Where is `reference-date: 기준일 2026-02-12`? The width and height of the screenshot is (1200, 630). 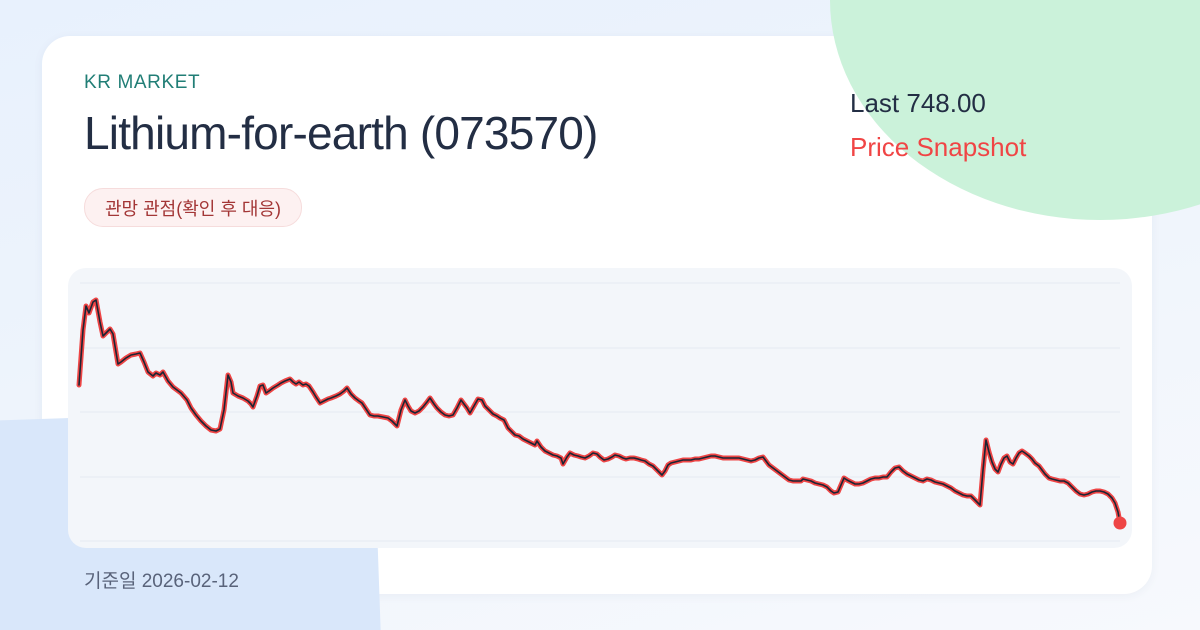 reference-date: 기준일 2026-02-12 is located at coordinates (161, 581).